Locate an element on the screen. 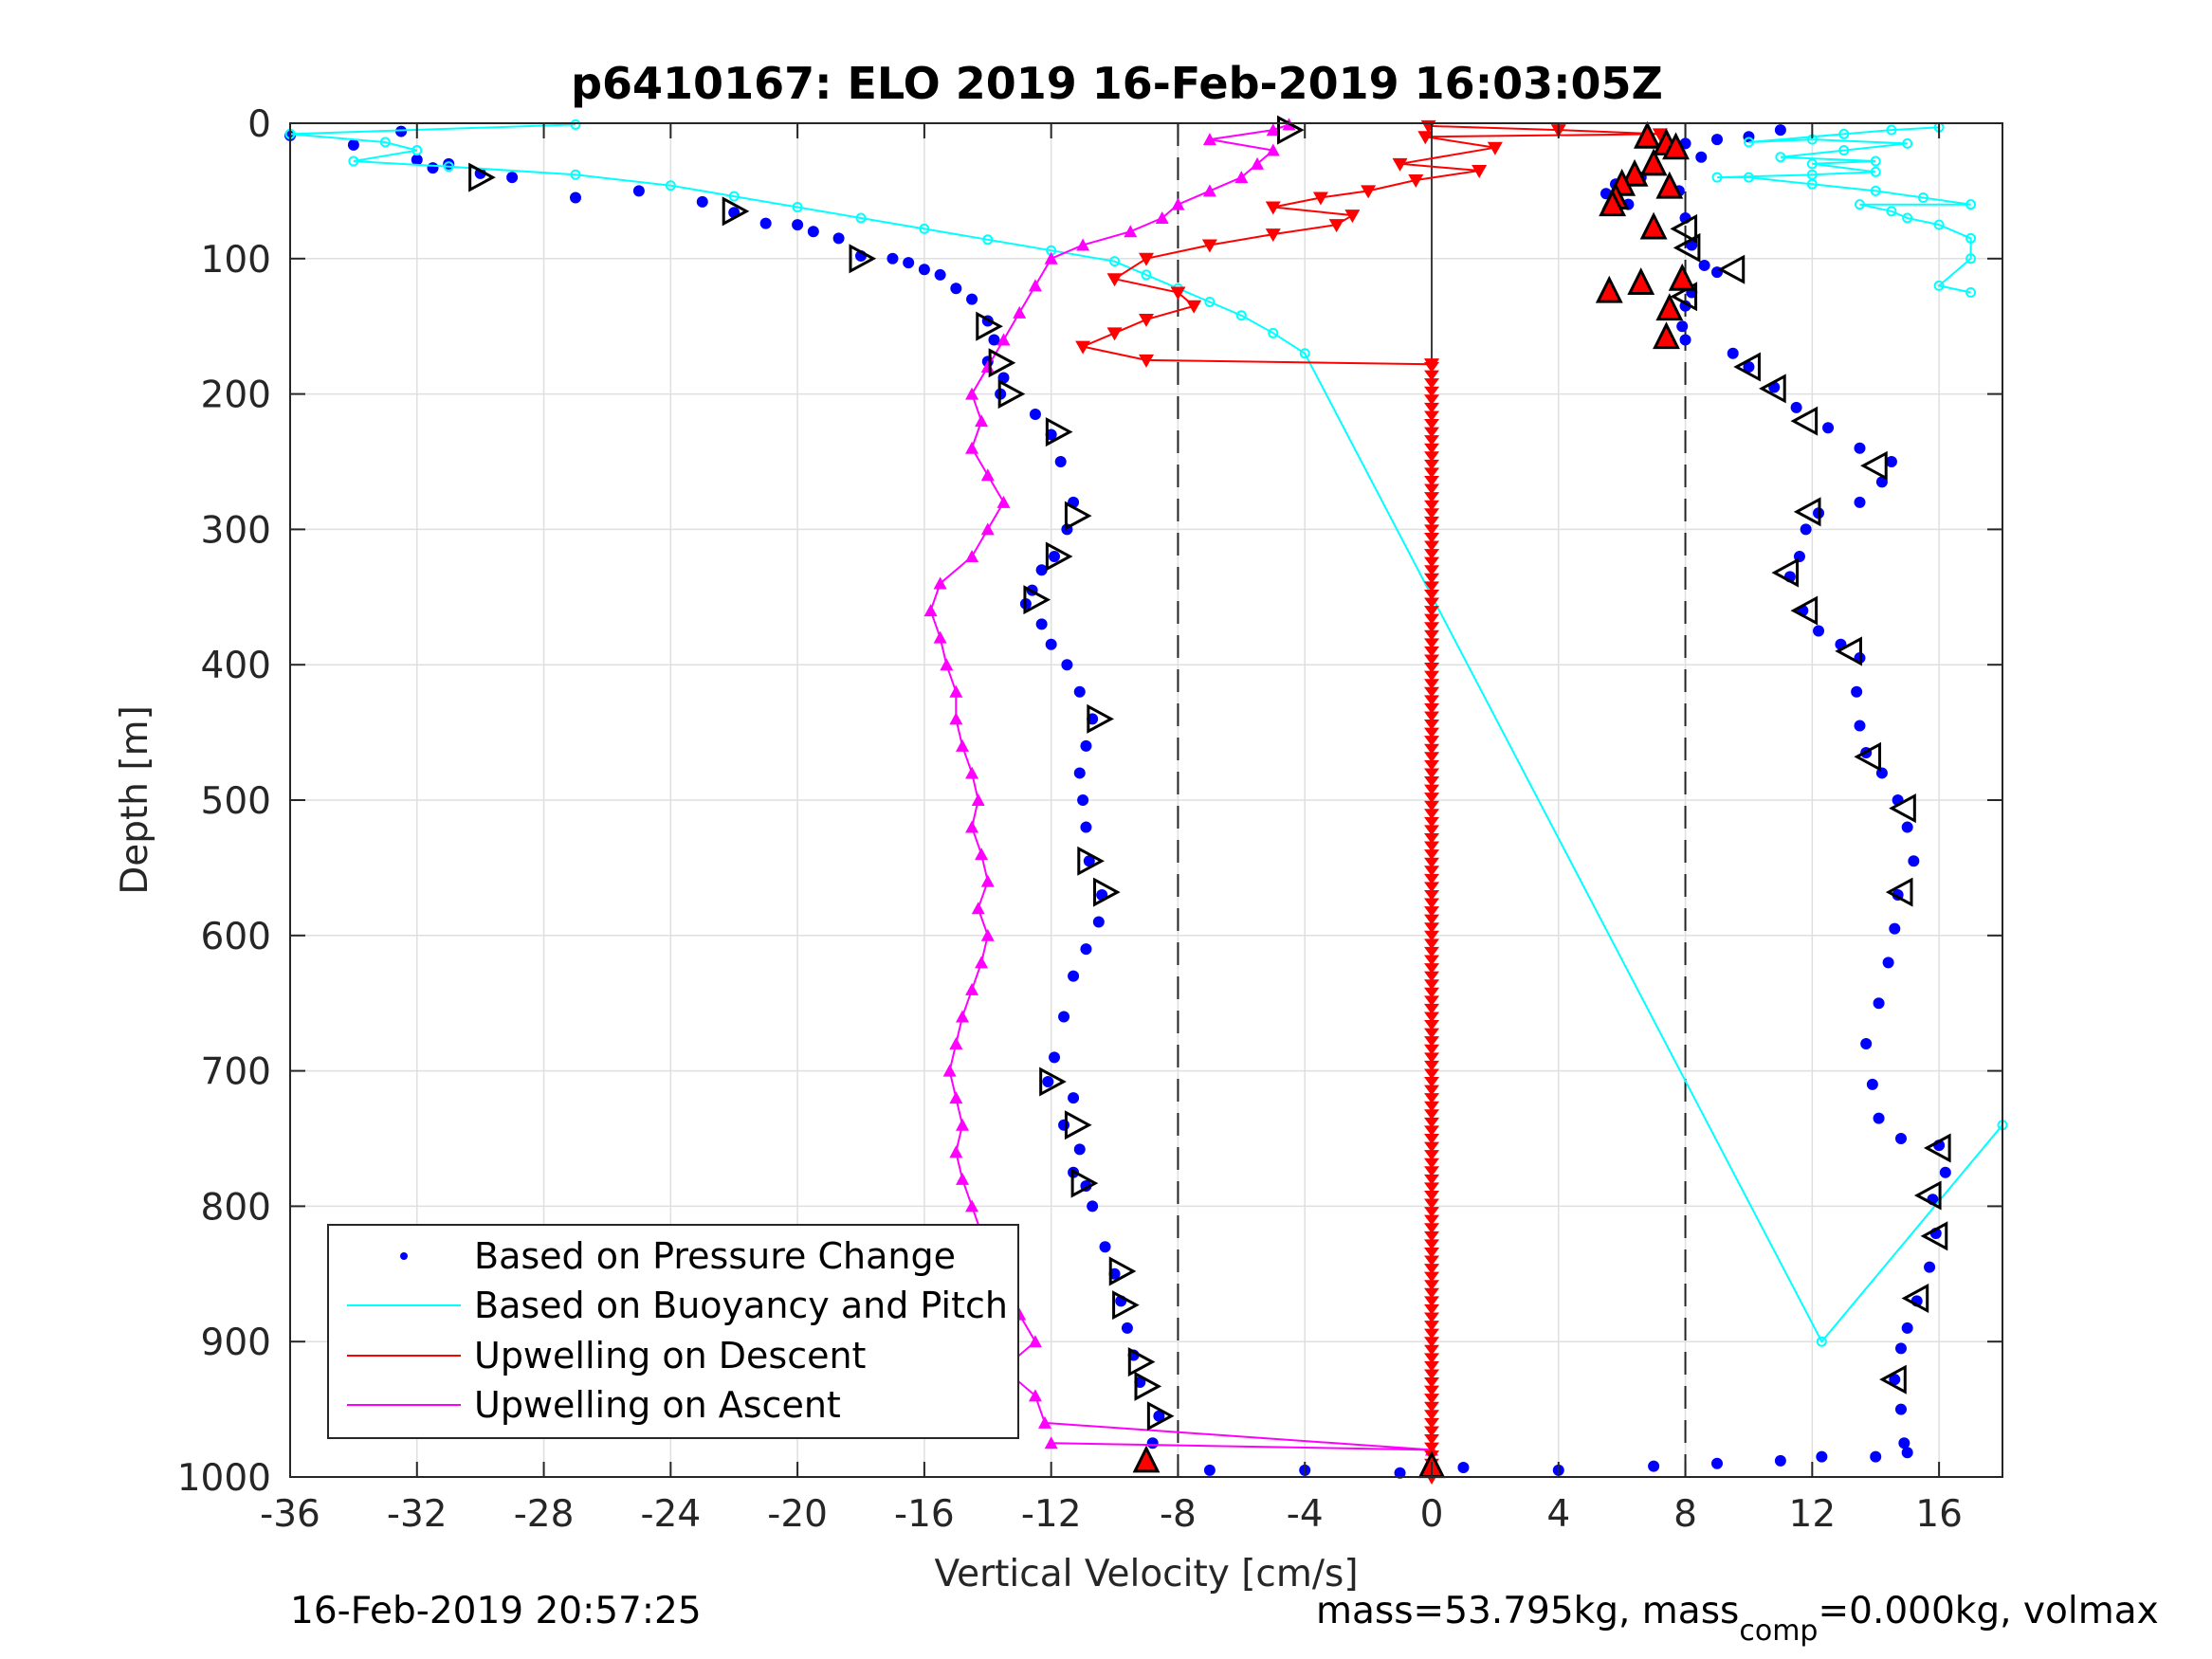  legend-label-buoyancy: Based on Buoyancy and Pitch is located at coordinates (741, 1305).